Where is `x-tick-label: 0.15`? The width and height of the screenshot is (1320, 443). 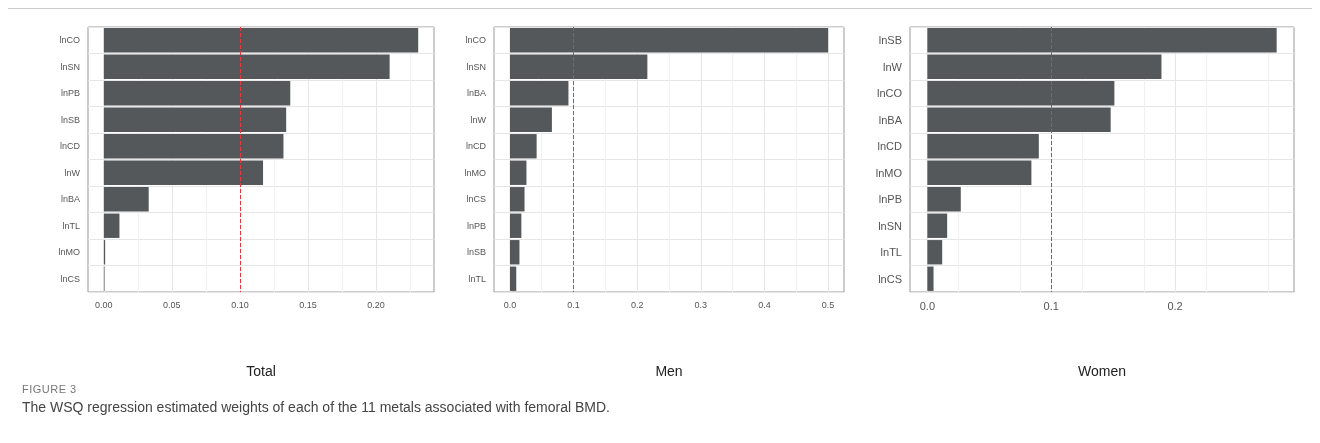 x-tick-label: 0.15 is located at coordinates (308, 304).